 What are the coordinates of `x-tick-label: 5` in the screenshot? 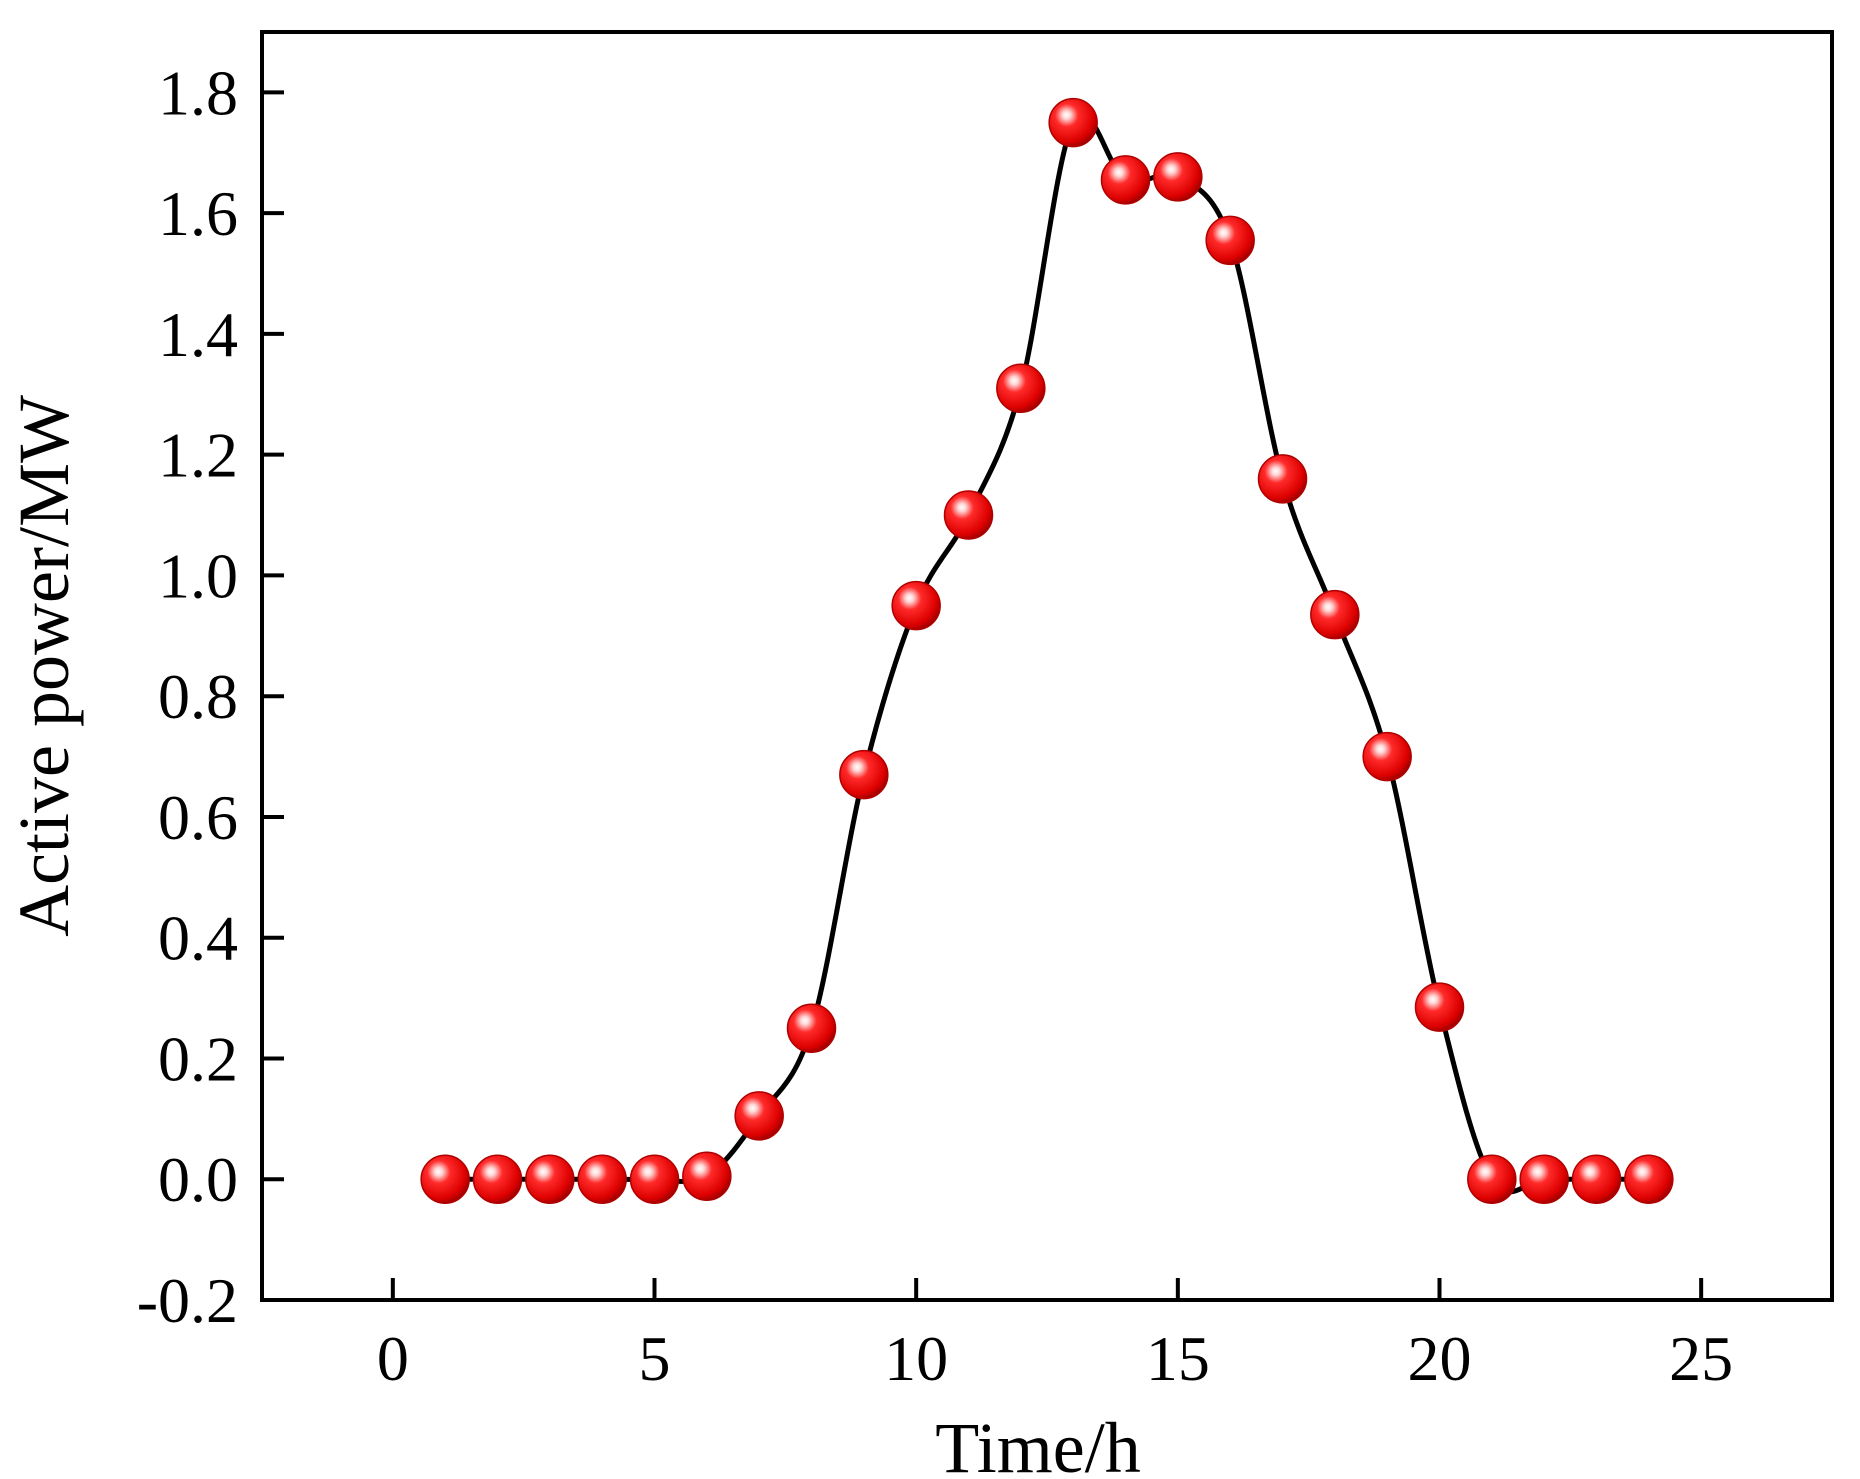 It's located at (655, 1358).